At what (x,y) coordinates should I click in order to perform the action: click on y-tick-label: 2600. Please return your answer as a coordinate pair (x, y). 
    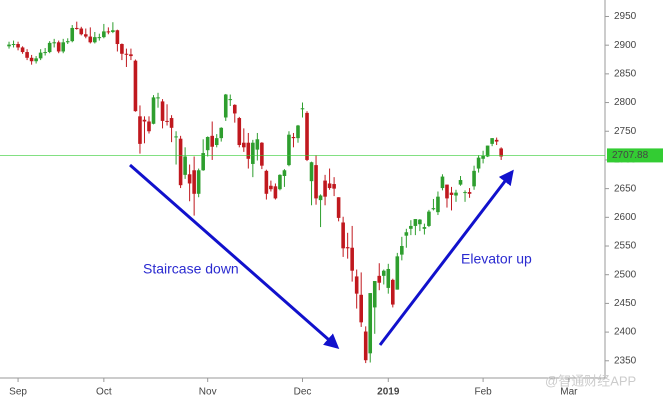
    Looking at the image, I should click on (625, 217).